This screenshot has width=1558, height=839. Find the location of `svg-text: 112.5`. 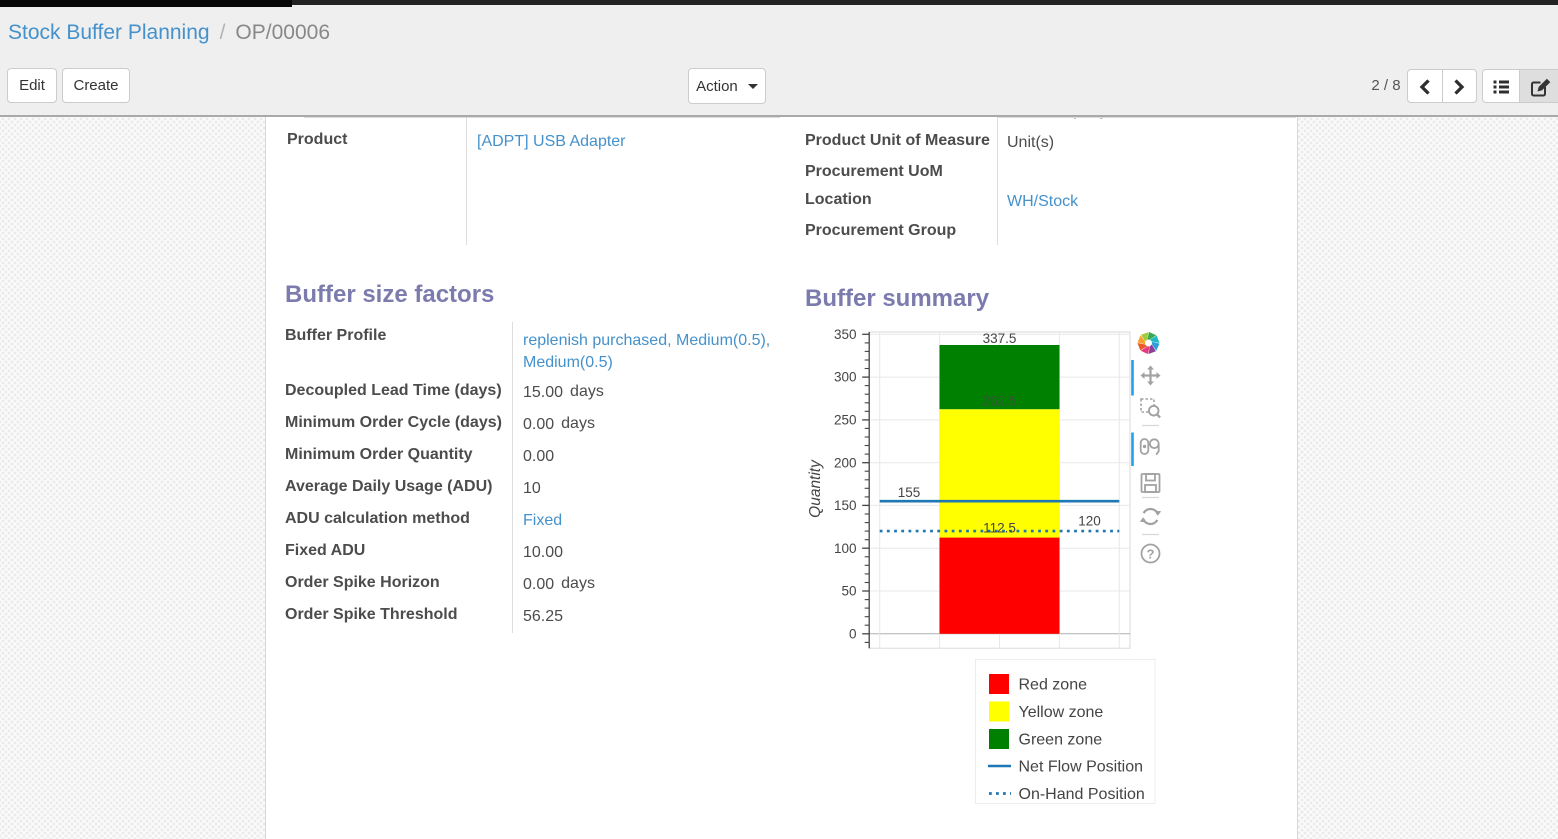

svg-text: 112.5 is located at coordinates (999, 528).